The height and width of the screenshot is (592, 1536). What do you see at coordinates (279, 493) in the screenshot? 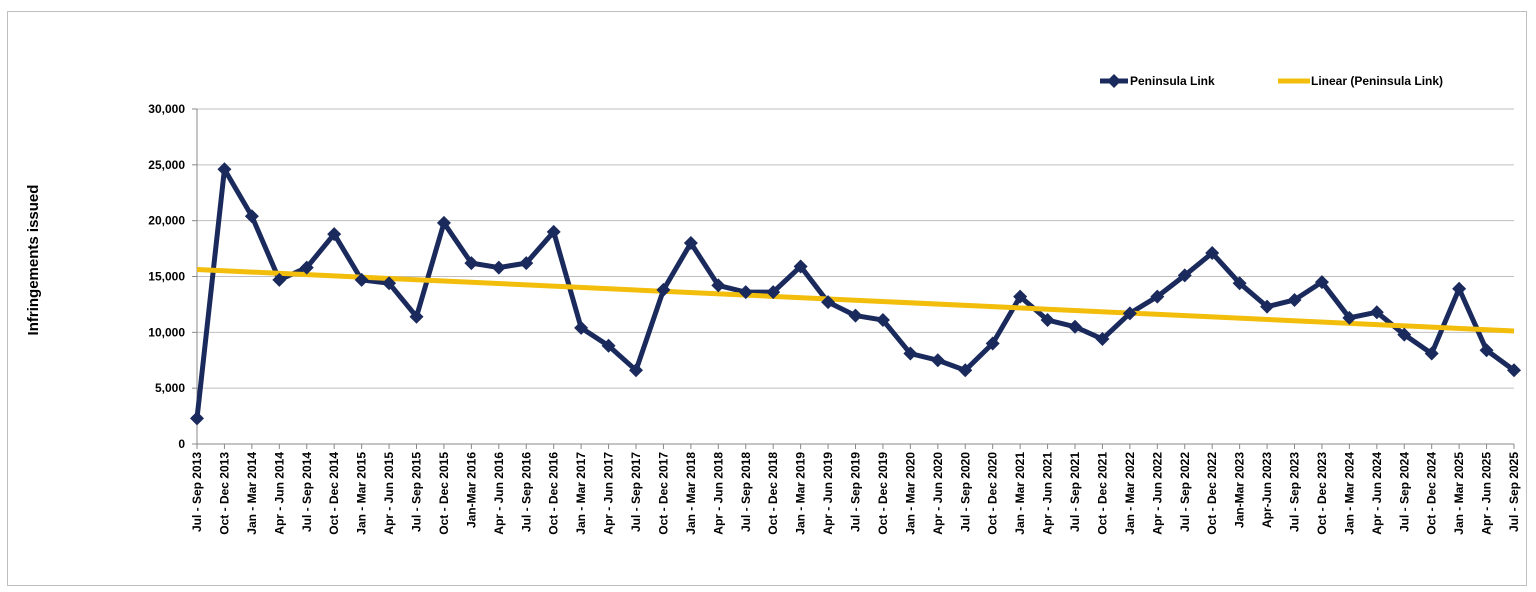
I see `x-tick-label: Apr - Jun 2014` at bounding box center [279, 493].